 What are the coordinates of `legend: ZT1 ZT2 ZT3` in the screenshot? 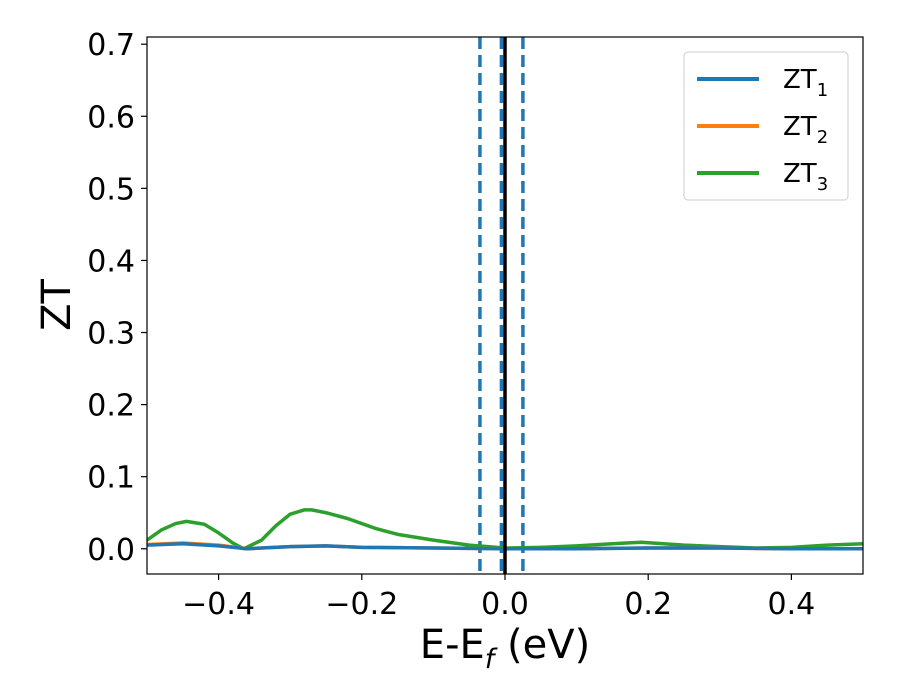 It's located at (766, 126).